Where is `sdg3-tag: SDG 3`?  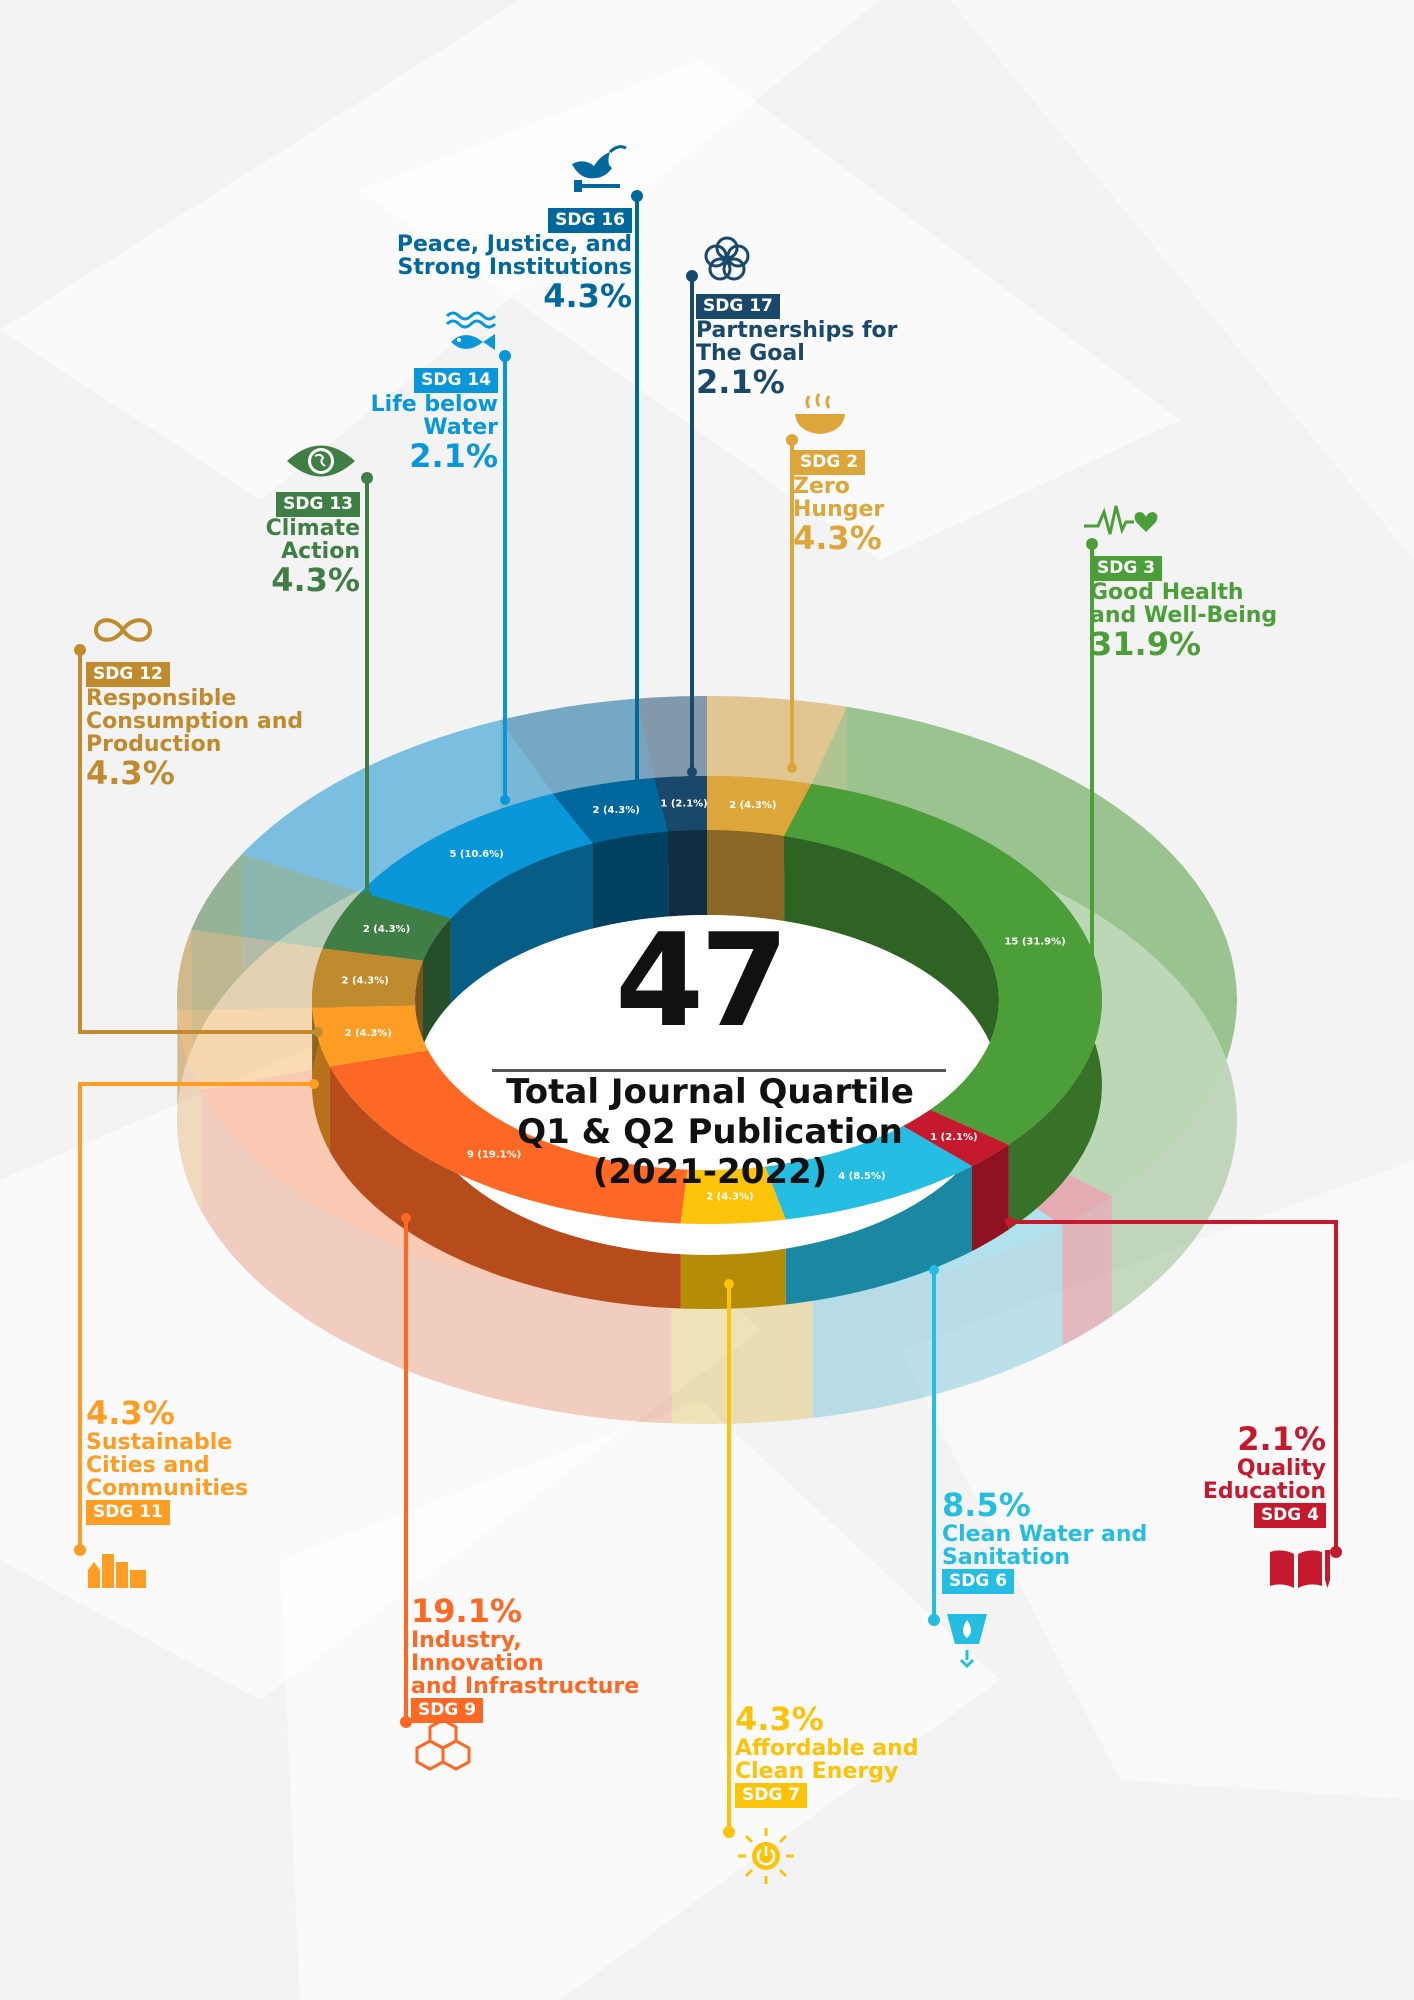
sdg3-tag: SDG 3 is located at coordinates (1126, 568).